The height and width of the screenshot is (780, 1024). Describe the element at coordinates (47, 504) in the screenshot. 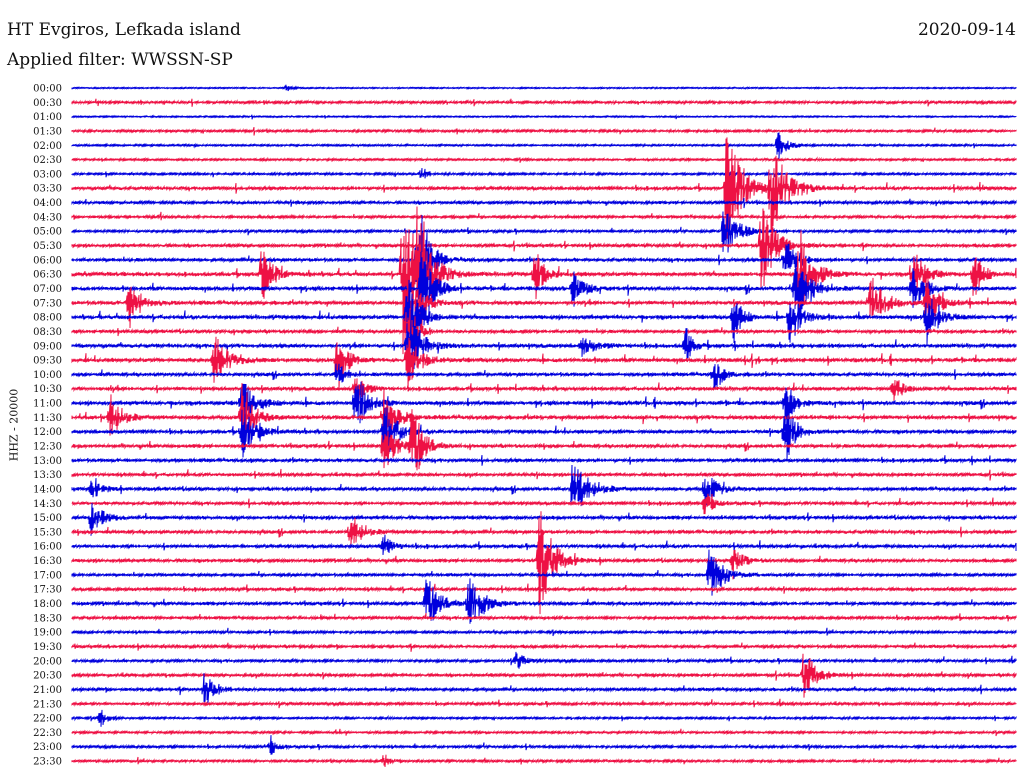

I see `row-time-label: 14:30` at that location.